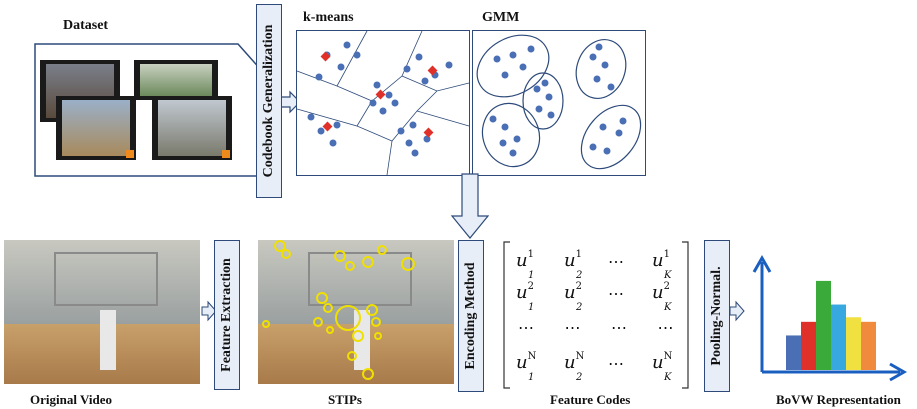 The image size is (917, 409). I want to click on matrix-cell-n-k: uN, so click(662, 362).